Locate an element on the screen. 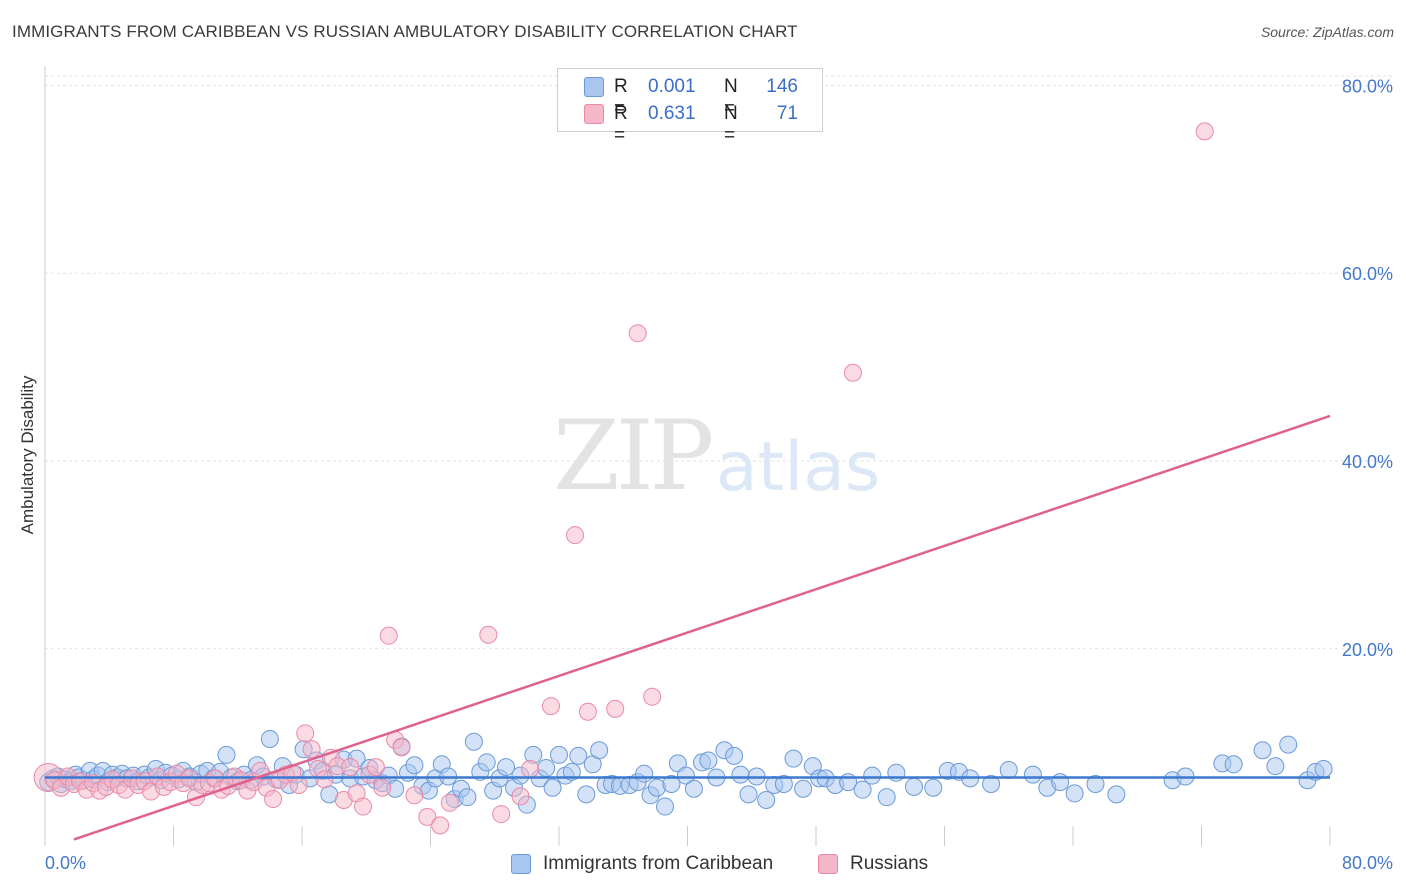 This screenshot has height=892, width=1406. y-tick-label: 20.0% is located at coordinates (1367, 650).